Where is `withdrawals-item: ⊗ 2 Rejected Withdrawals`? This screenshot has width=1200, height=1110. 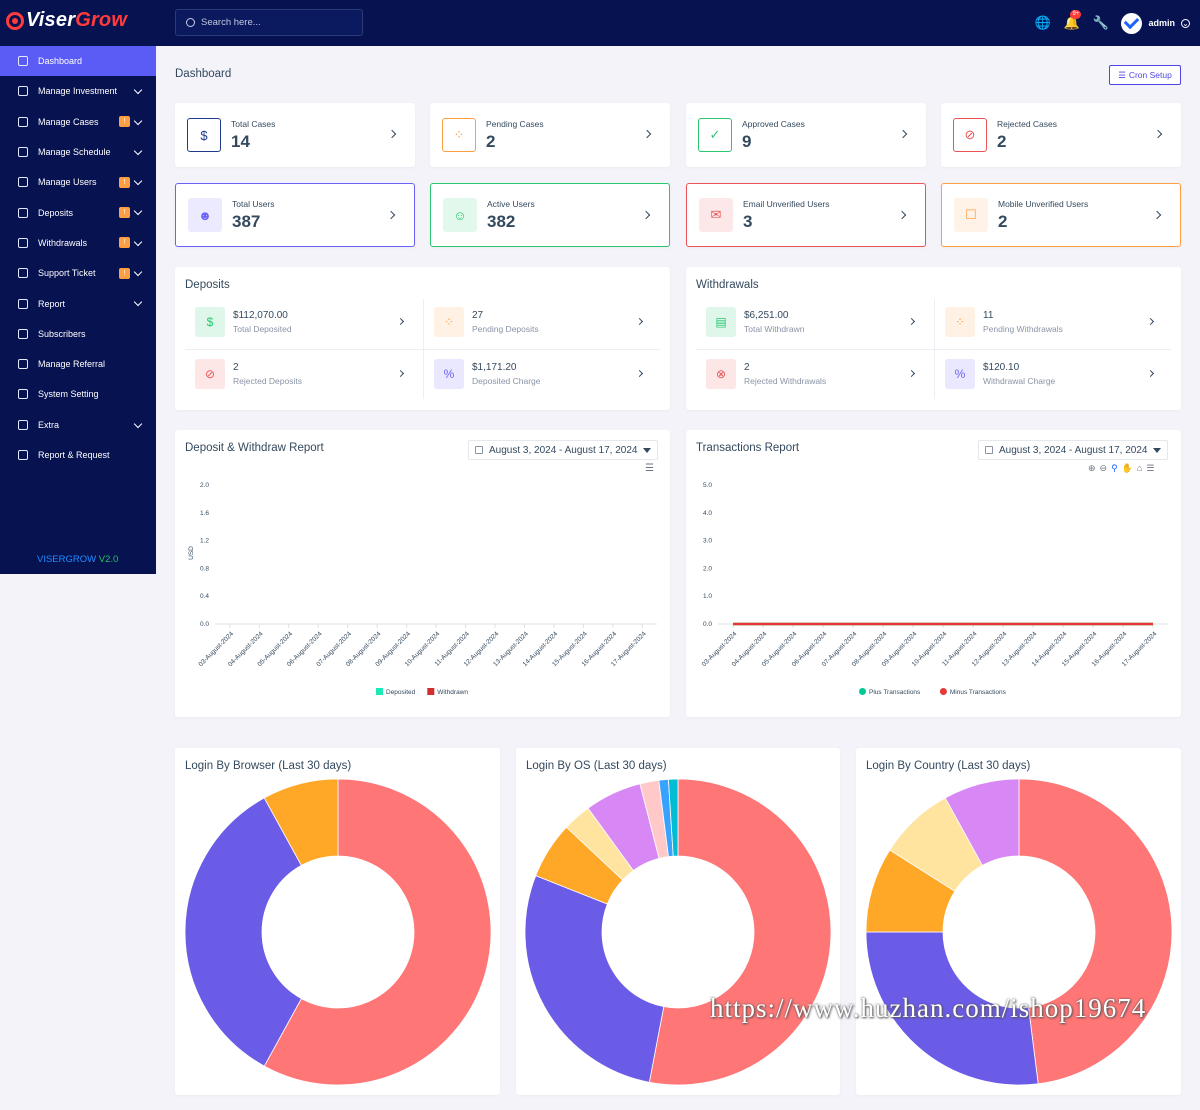 withdrawals-item: ⊗ 2 Rejected Withdrawals is located at coordinates (810, 374).